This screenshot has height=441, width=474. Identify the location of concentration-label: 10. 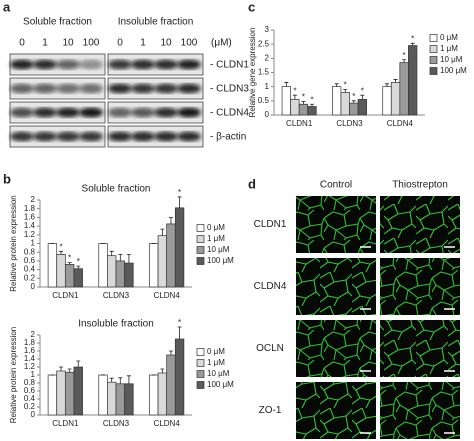
(166, 43).